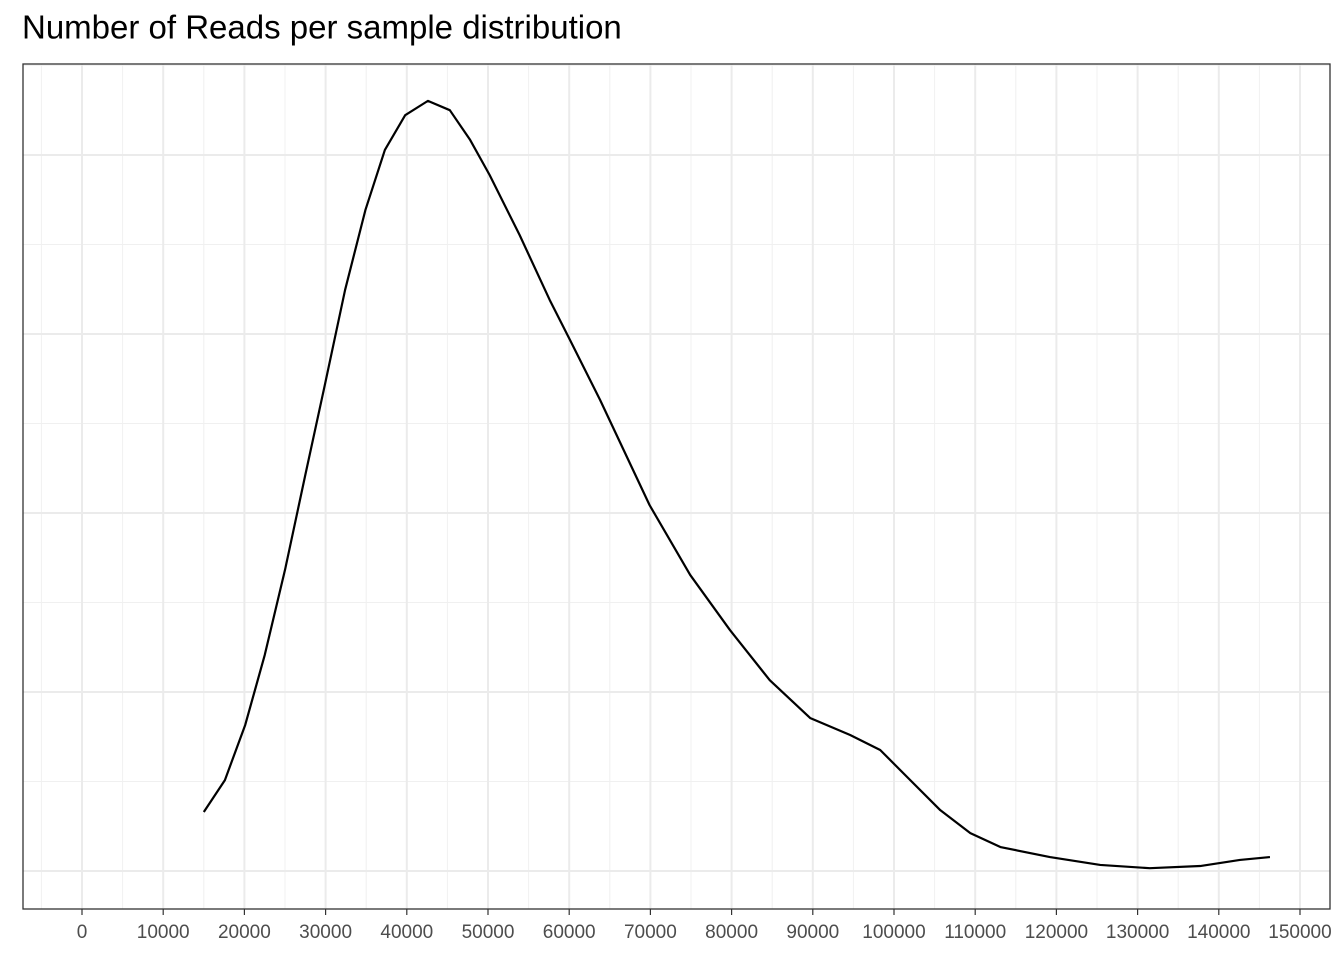  What do you see at coordinates (731, 932) in the screenshot?
I see `x-tick-label: 80000` at bounding box center [731, 932].